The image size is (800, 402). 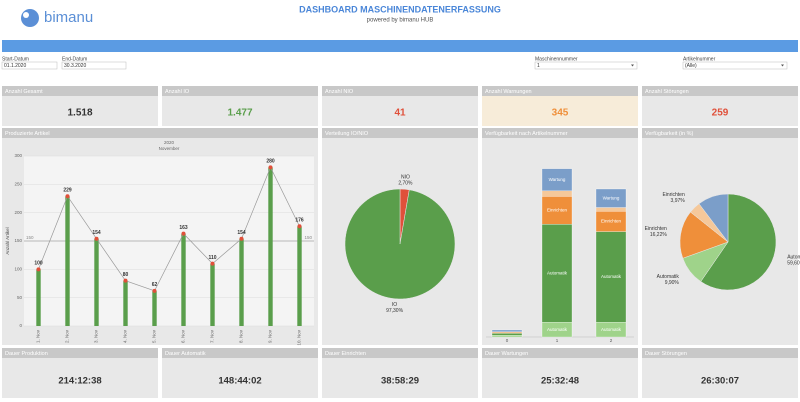 I want to click on data-label: 280, so click(x=270, y=162).